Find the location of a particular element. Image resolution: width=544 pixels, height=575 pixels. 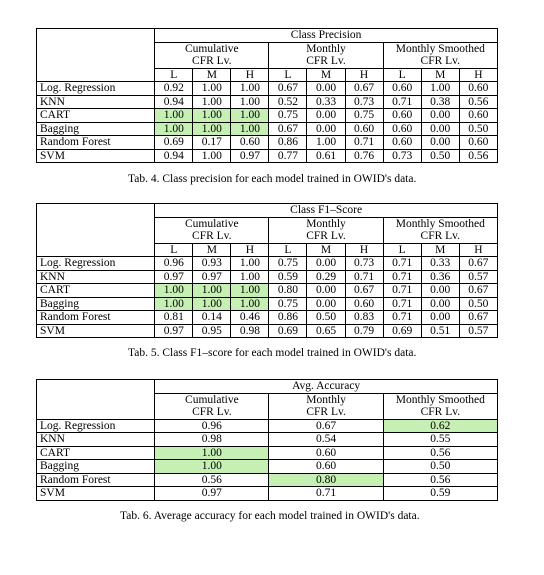

cell: 0.51 is located at coordinates (440, 330).